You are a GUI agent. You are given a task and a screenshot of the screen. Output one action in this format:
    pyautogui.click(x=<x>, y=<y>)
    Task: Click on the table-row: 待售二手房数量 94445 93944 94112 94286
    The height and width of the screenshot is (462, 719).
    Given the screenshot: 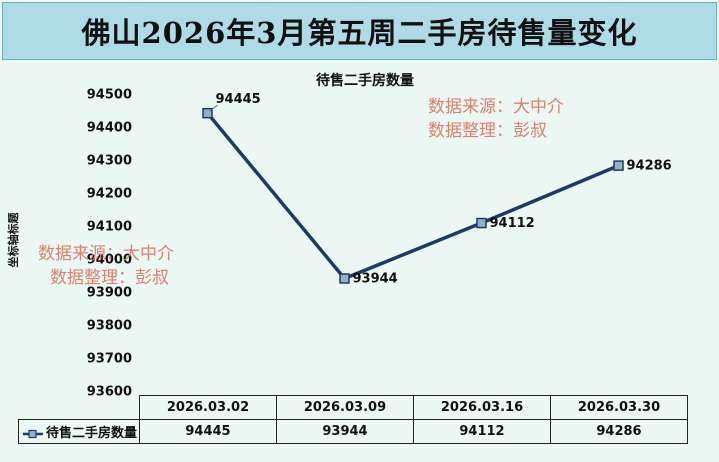 What is the action you would take?
    pyautogui.click(x=353, y=431)
    